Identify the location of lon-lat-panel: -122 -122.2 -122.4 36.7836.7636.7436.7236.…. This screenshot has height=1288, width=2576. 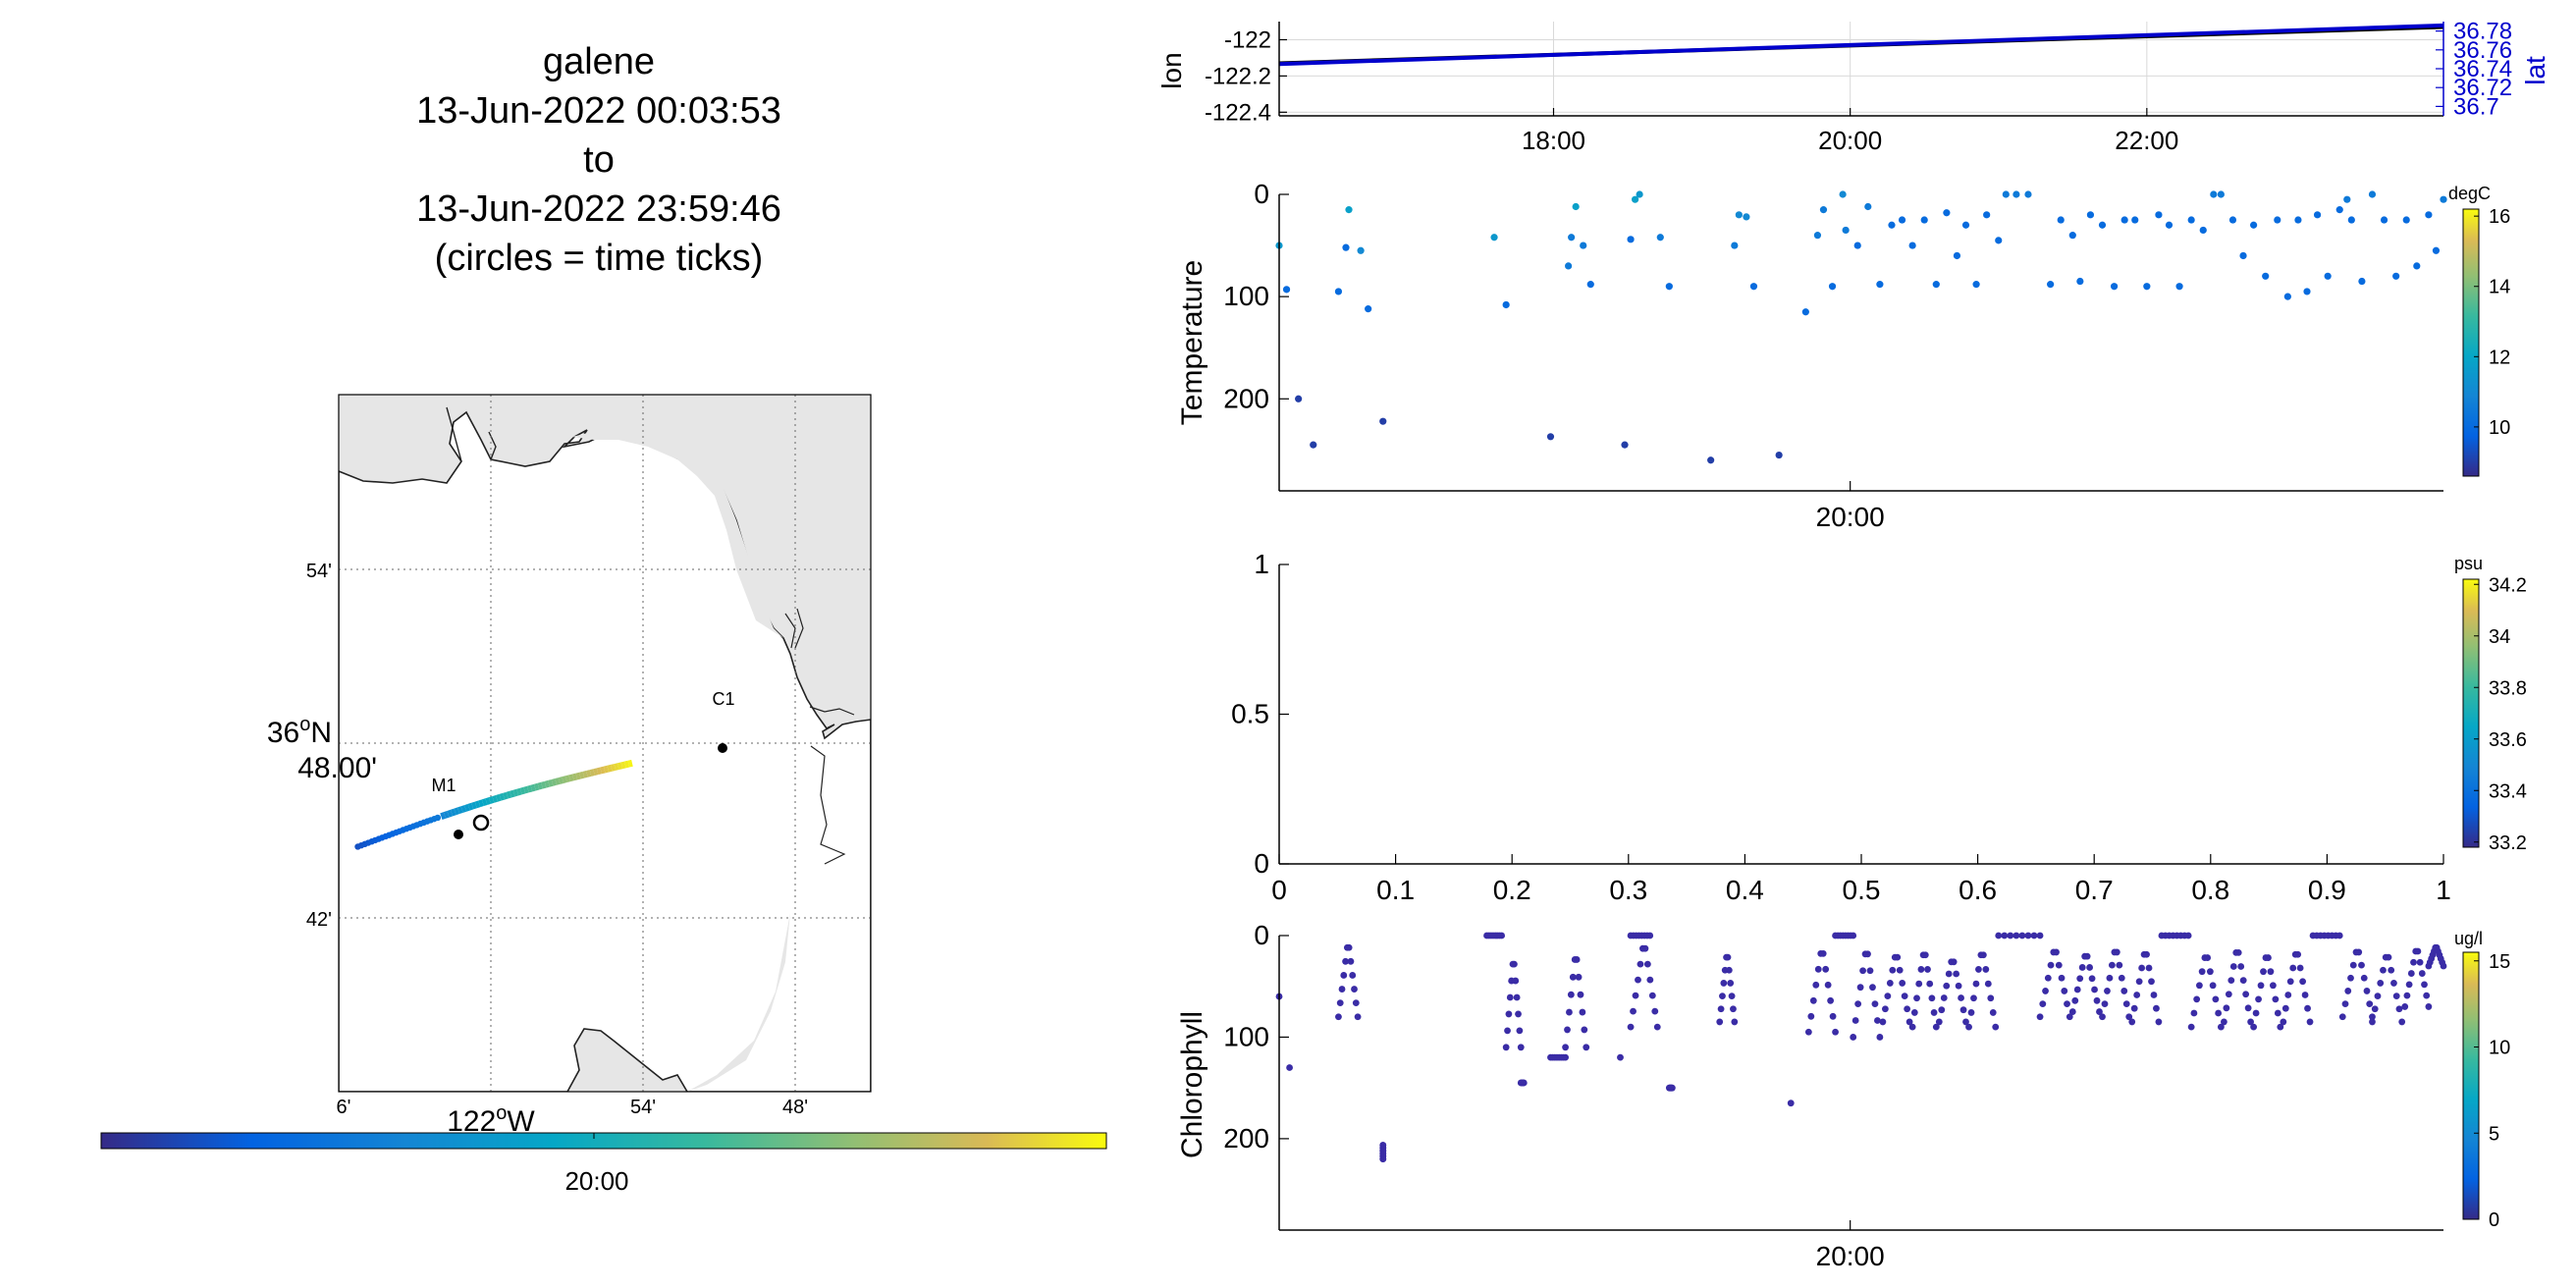
(1853, 87).